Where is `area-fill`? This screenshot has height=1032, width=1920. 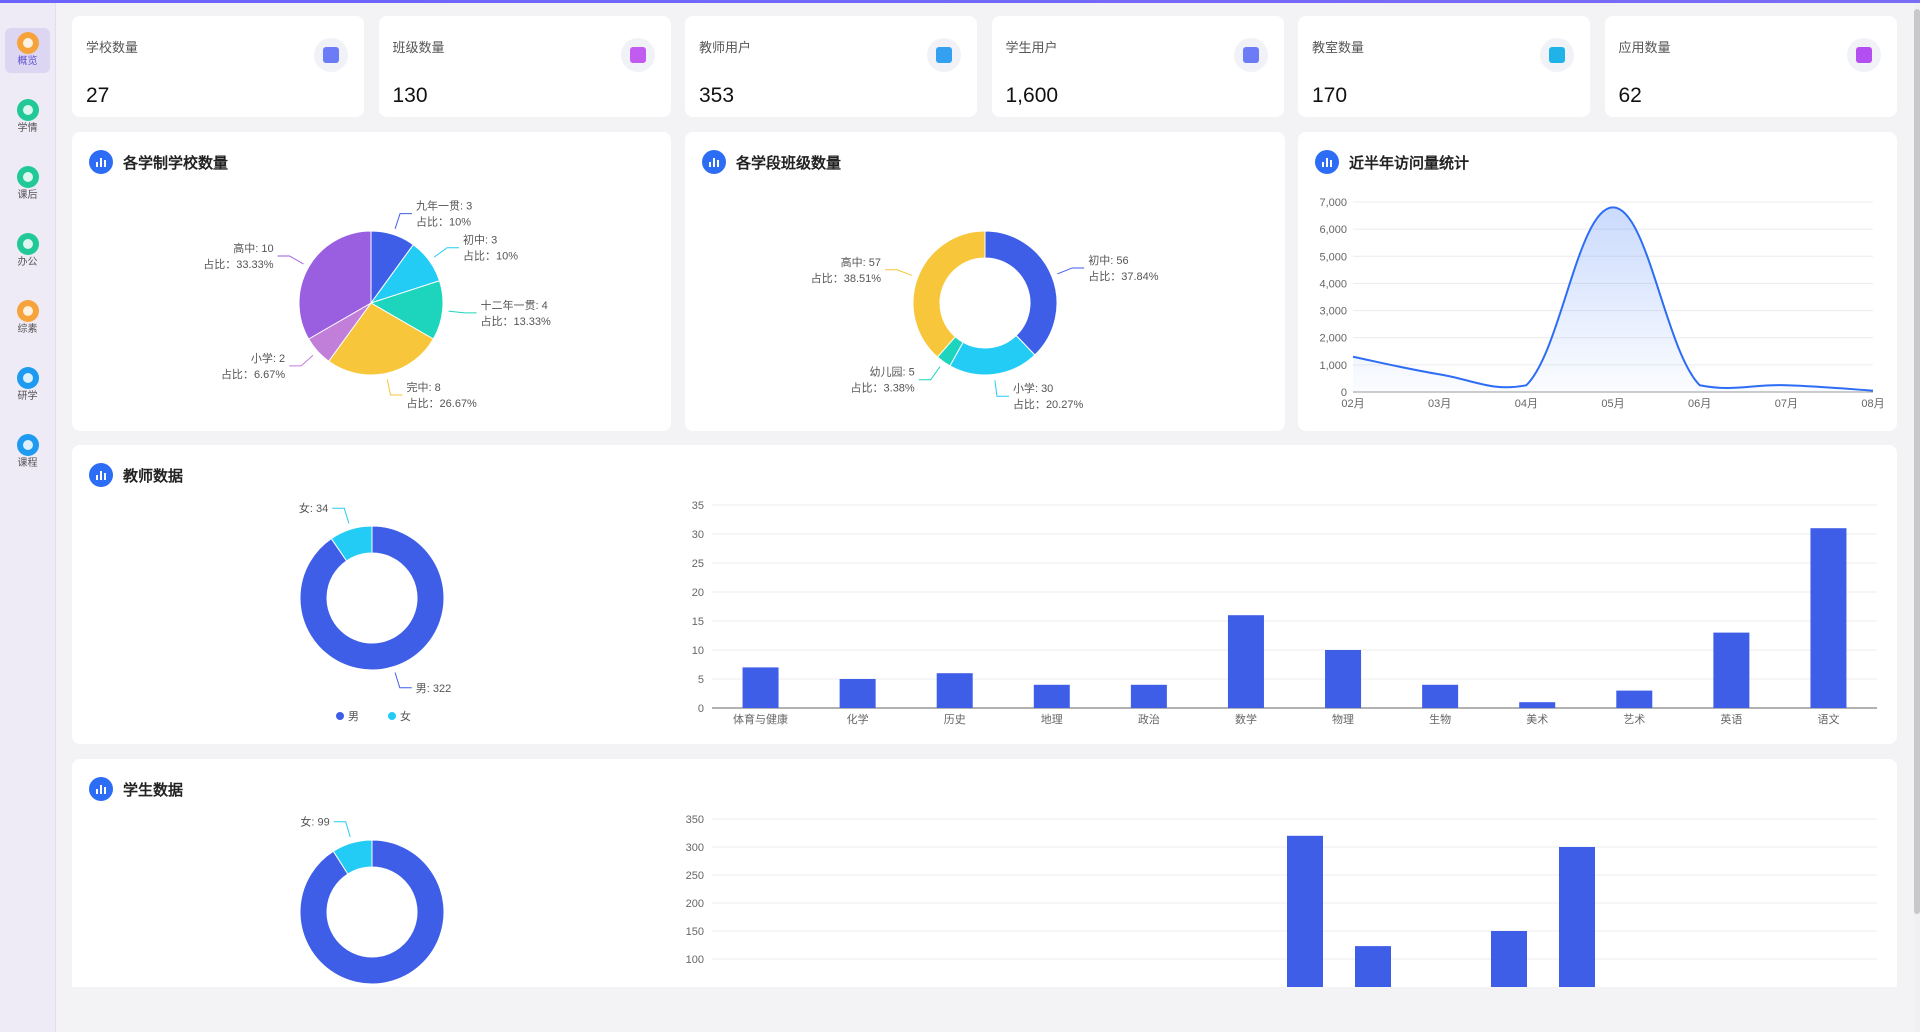 area-fill is located at coordinates (1613, 299).